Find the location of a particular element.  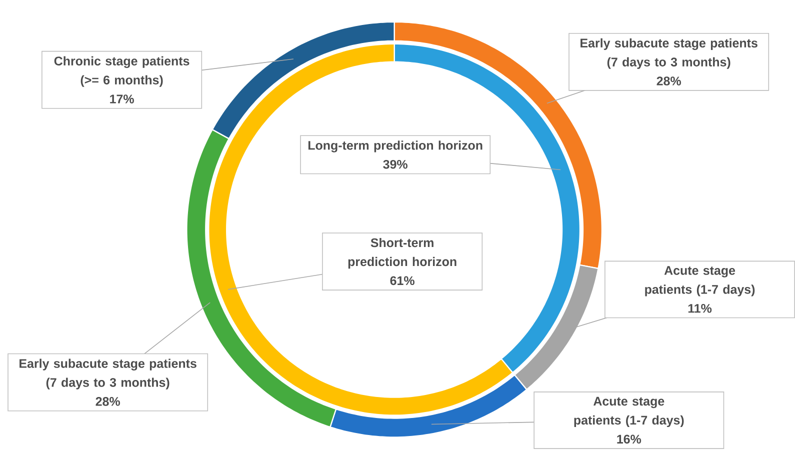

slice-label: Long-term prediction horizon is located at coordinates (395, 146).